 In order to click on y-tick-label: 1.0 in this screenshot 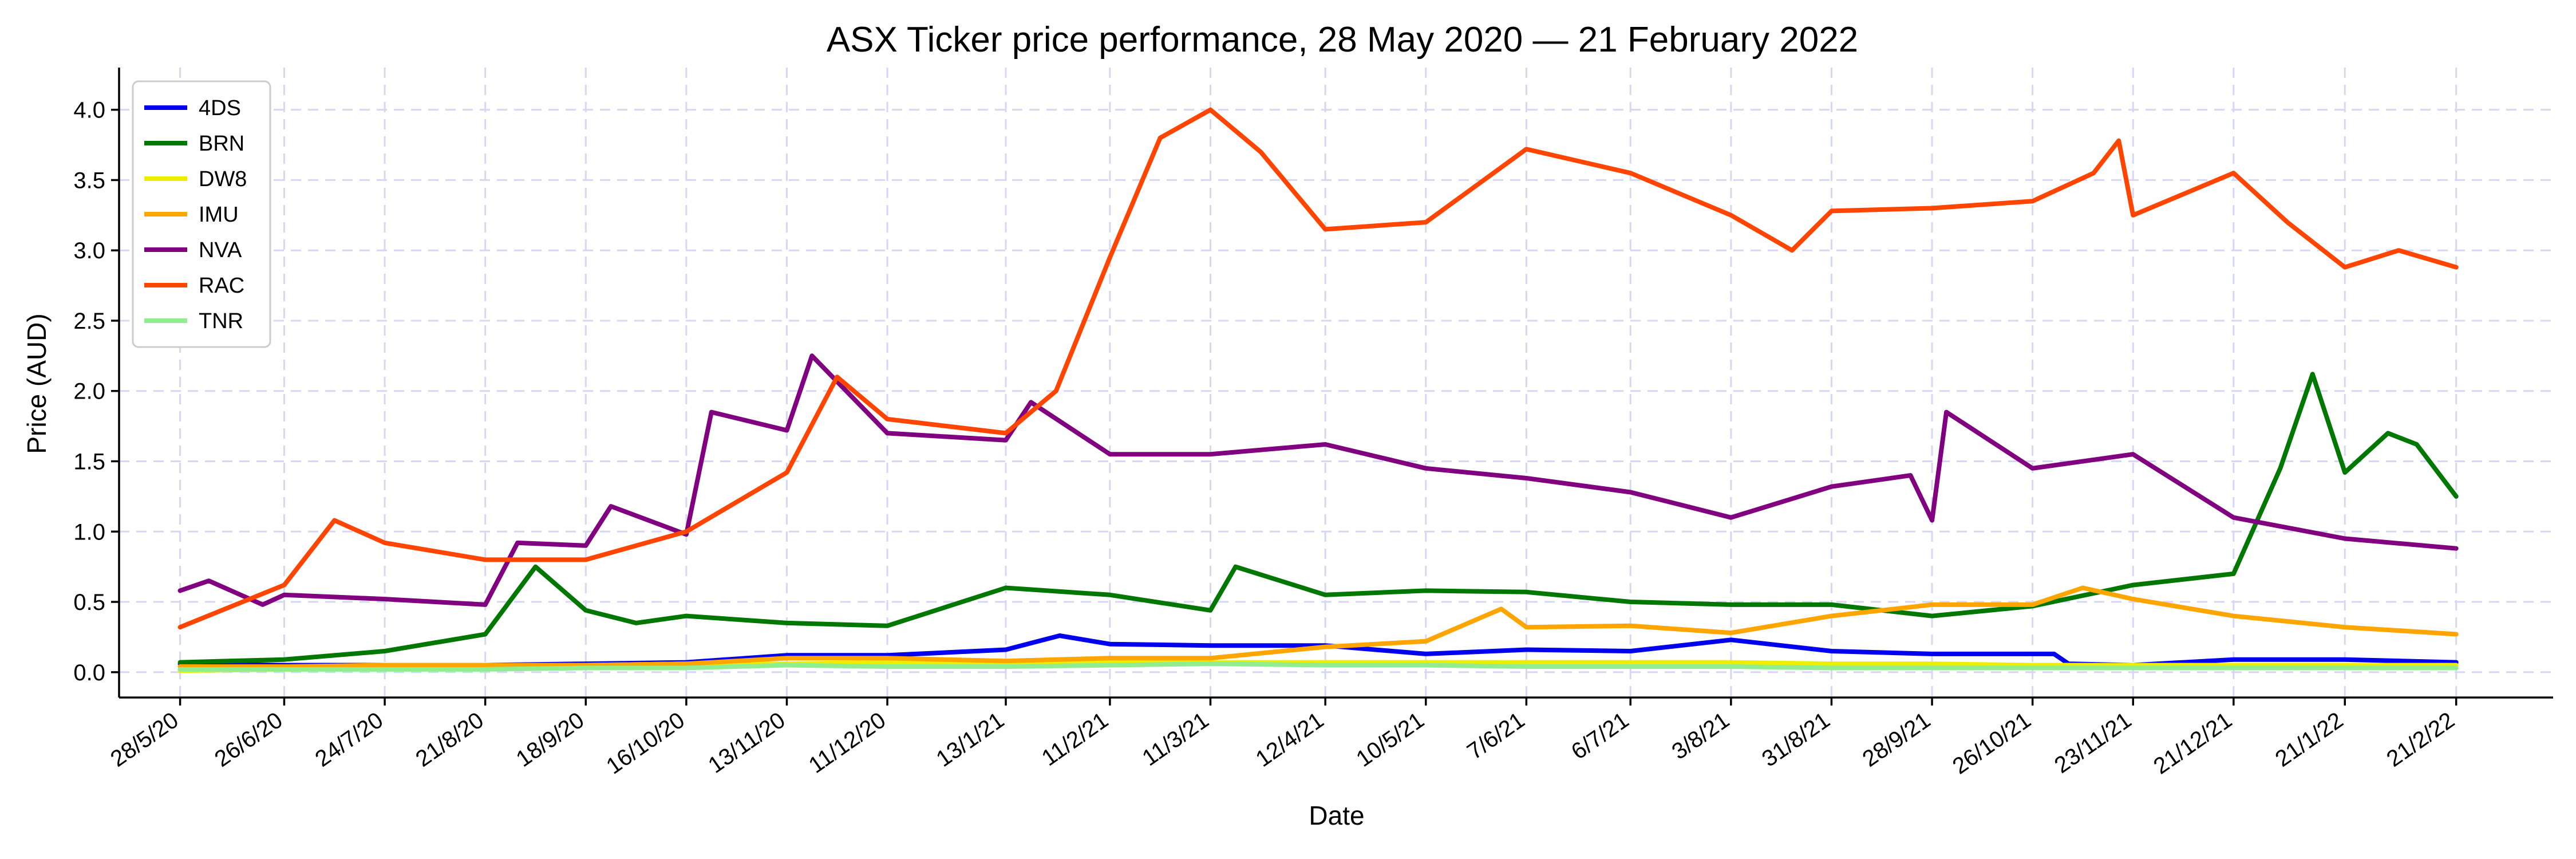, I will do `click(89, 532)`.